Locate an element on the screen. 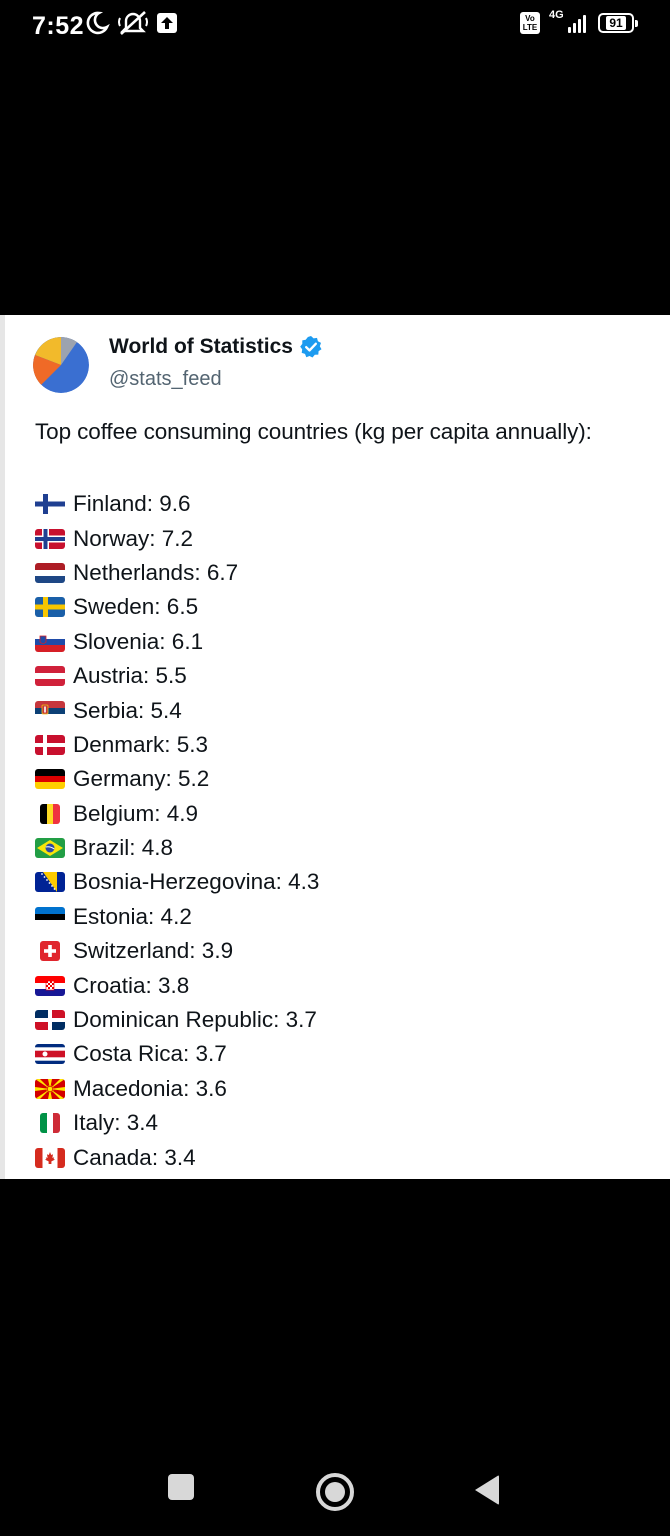 The width and height of the screenshot is (670, 1536). belgium-flag is located at coordinates (50, 813).